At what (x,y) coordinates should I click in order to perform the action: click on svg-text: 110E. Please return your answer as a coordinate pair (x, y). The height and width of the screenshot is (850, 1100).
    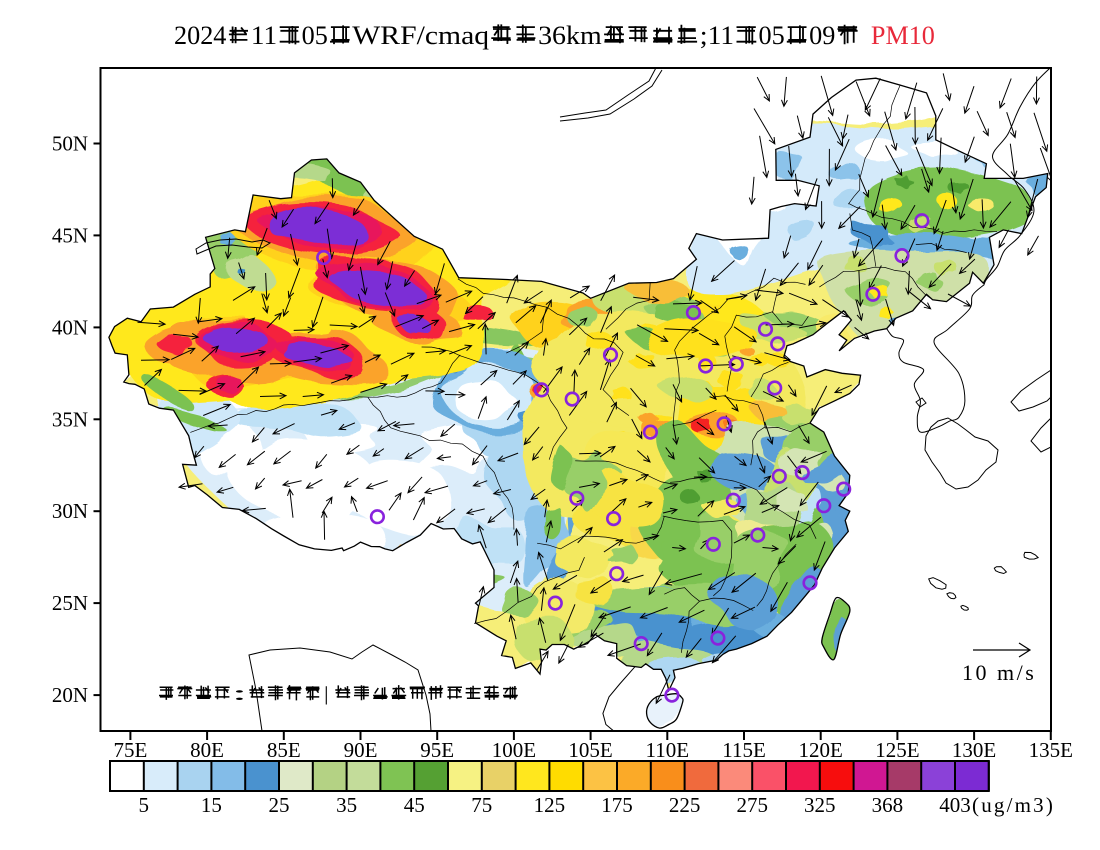
    Looking at the image, I should click on (668, 750).